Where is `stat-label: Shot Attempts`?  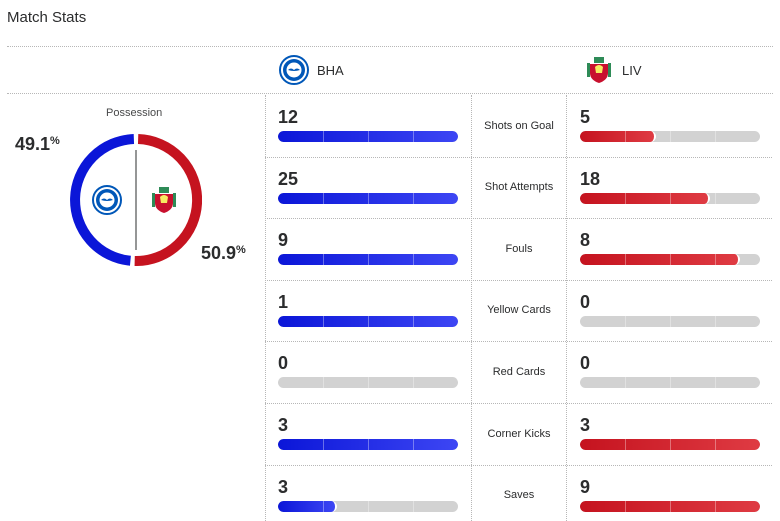 stat-label: Shot Attempts is located at coordinates (519, 187).